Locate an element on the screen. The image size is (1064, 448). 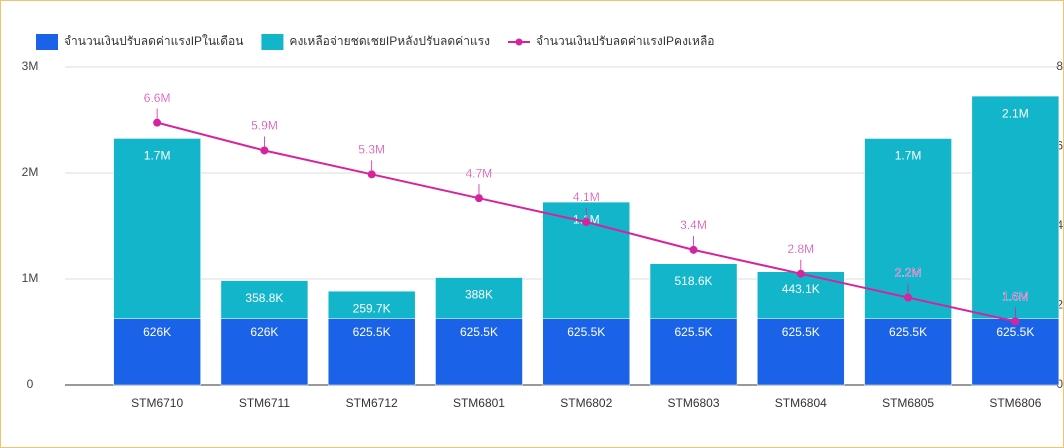
y-tick-label: 2M is located at coordinates (30, 172).